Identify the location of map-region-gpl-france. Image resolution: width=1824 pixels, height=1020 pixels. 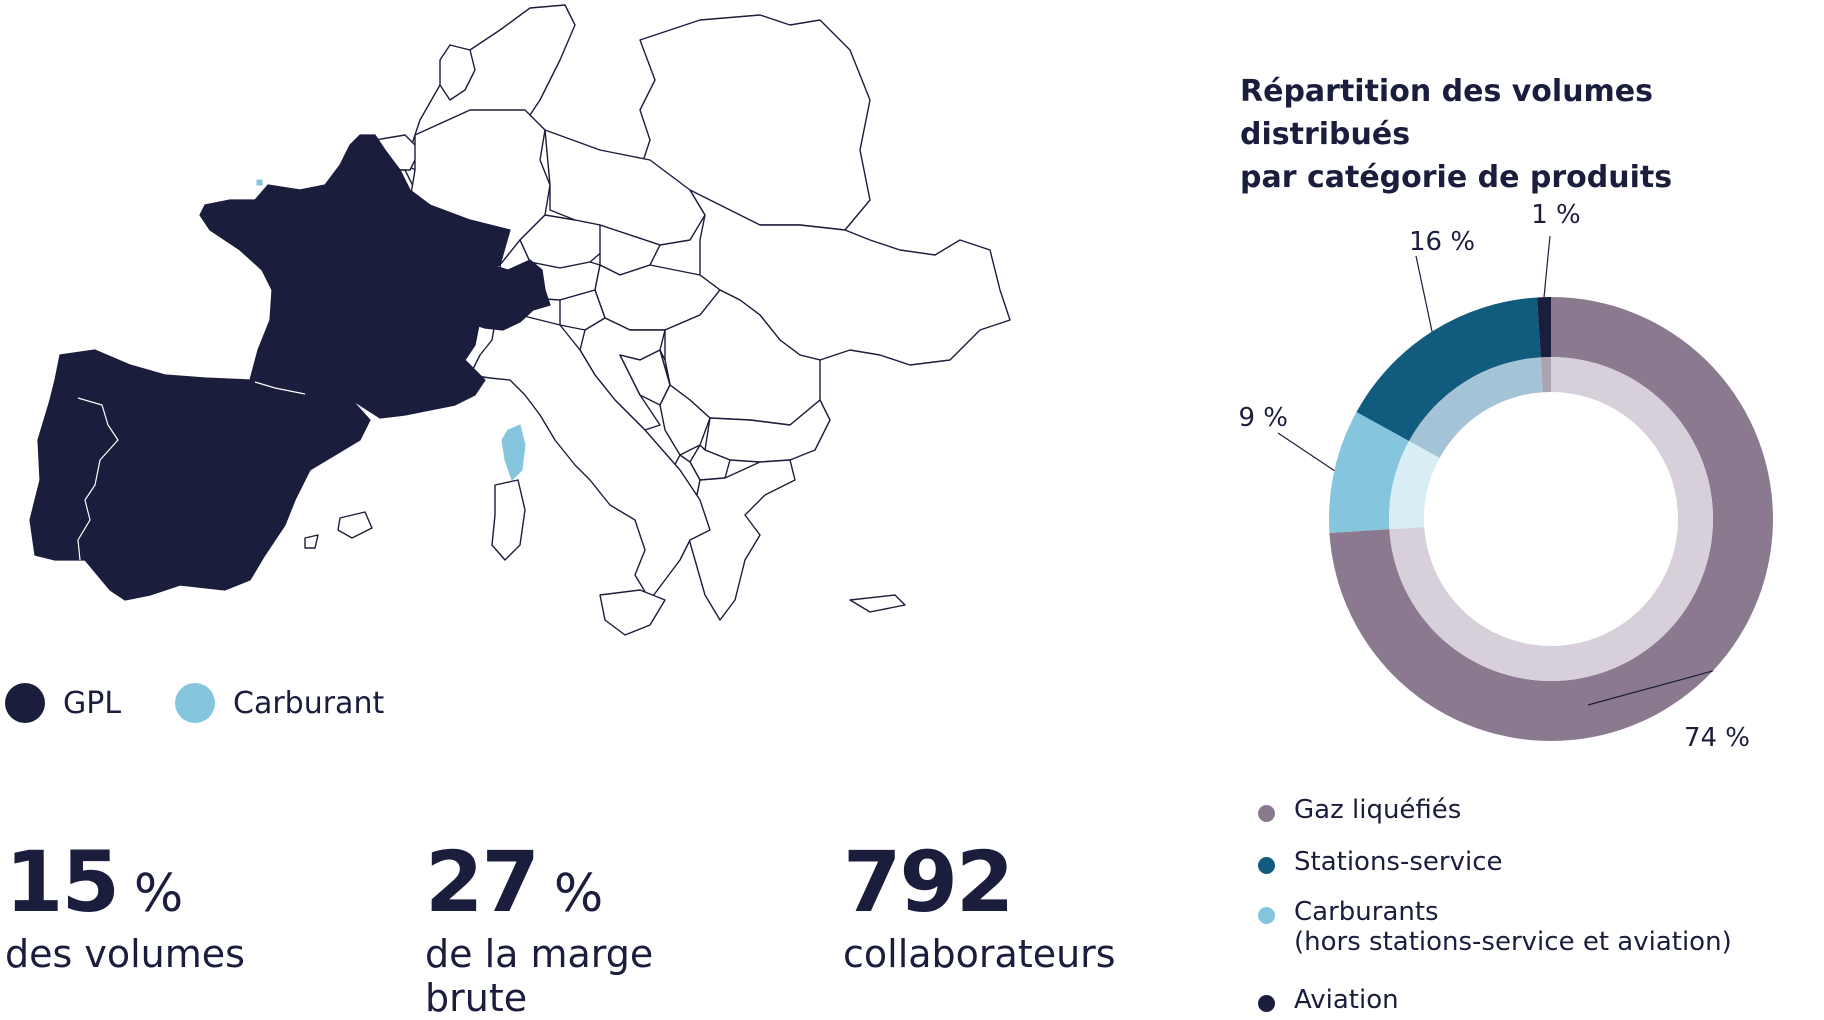
(355, 276).